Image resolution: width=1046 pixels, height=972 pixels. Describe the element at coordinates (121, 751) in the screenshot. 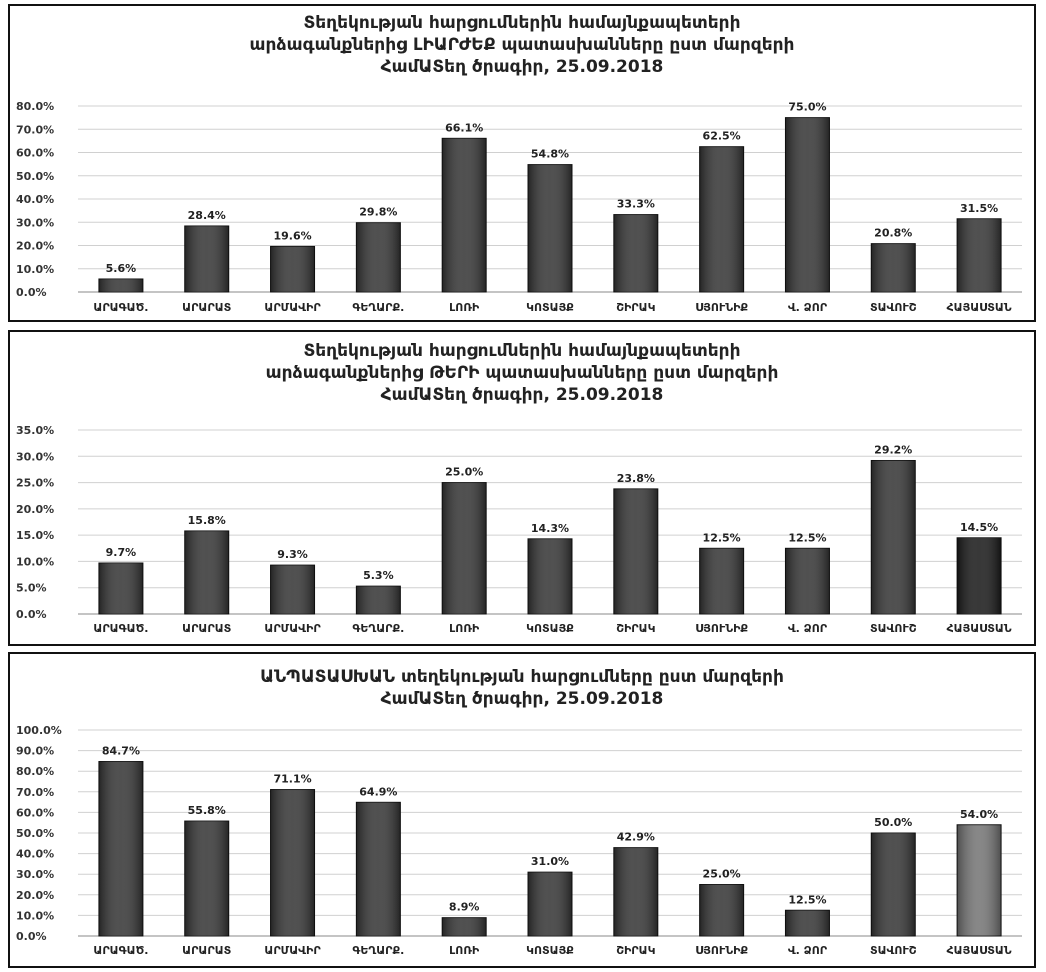

I see `data-label: 84.7%` at that location.